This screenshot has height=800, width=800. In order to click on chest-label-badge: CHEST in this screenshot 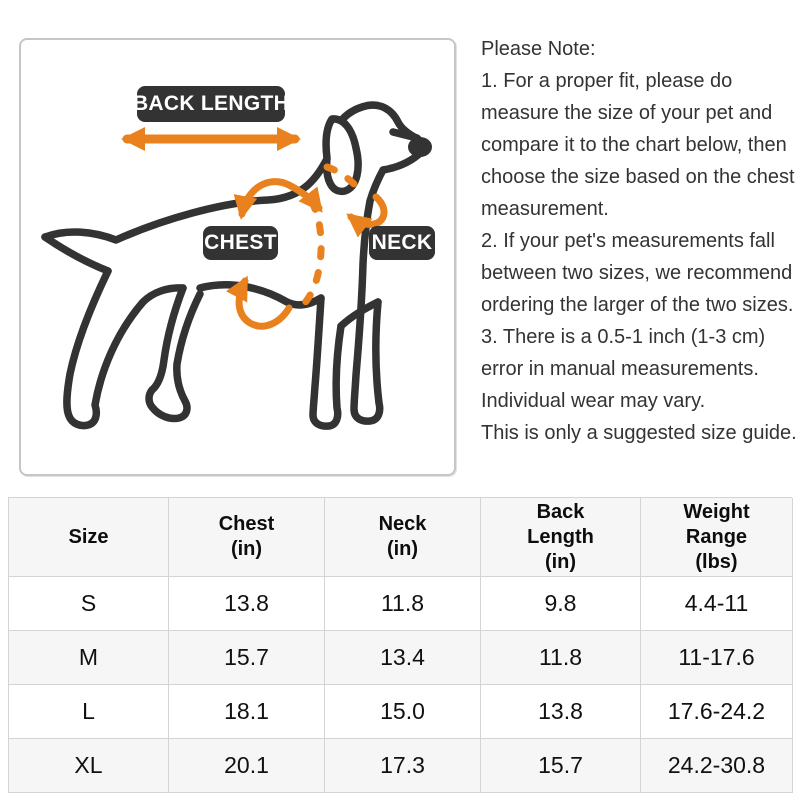, I will do `click(240, 243)`.